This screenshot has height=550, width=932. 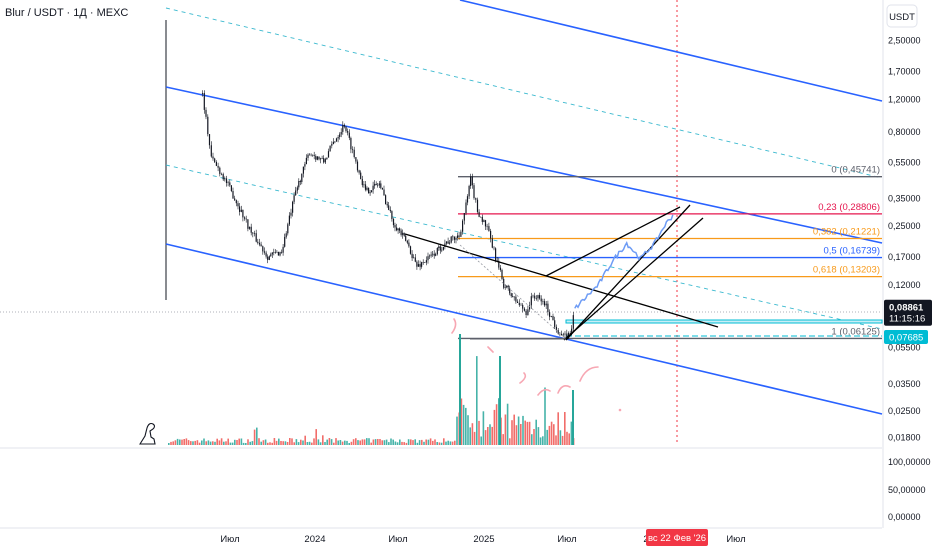 I want to click on date-cursor-tag, so click(x=677, y=537).